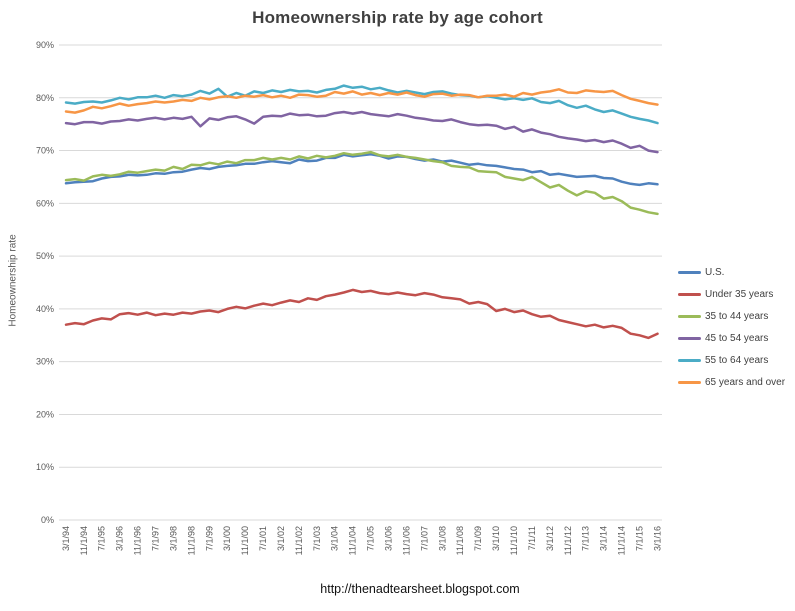  I want to click on y-tick-label: 70%, so click(45, 151).